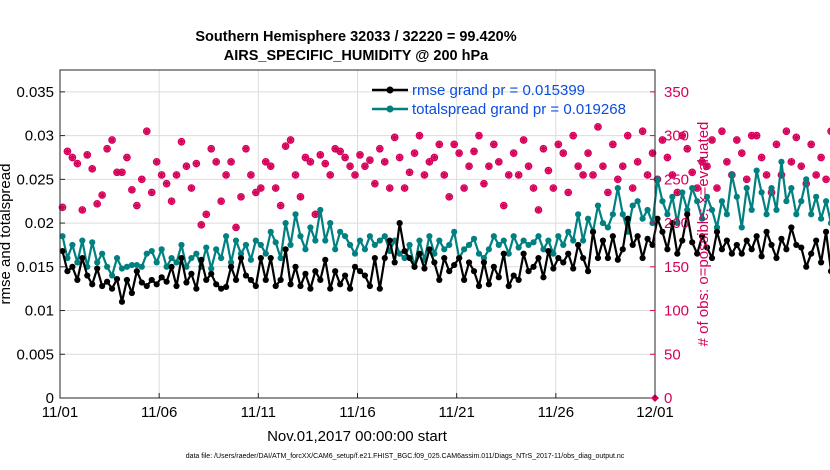 Image resolution: width=830 pixels, height=470 pixels. Describe the element at coordinates (356, 56) in the screenshot. I see `chart-subtitle: AIRS_SPECIFIC_HUMIDITY @ 200 hPa` at that location.